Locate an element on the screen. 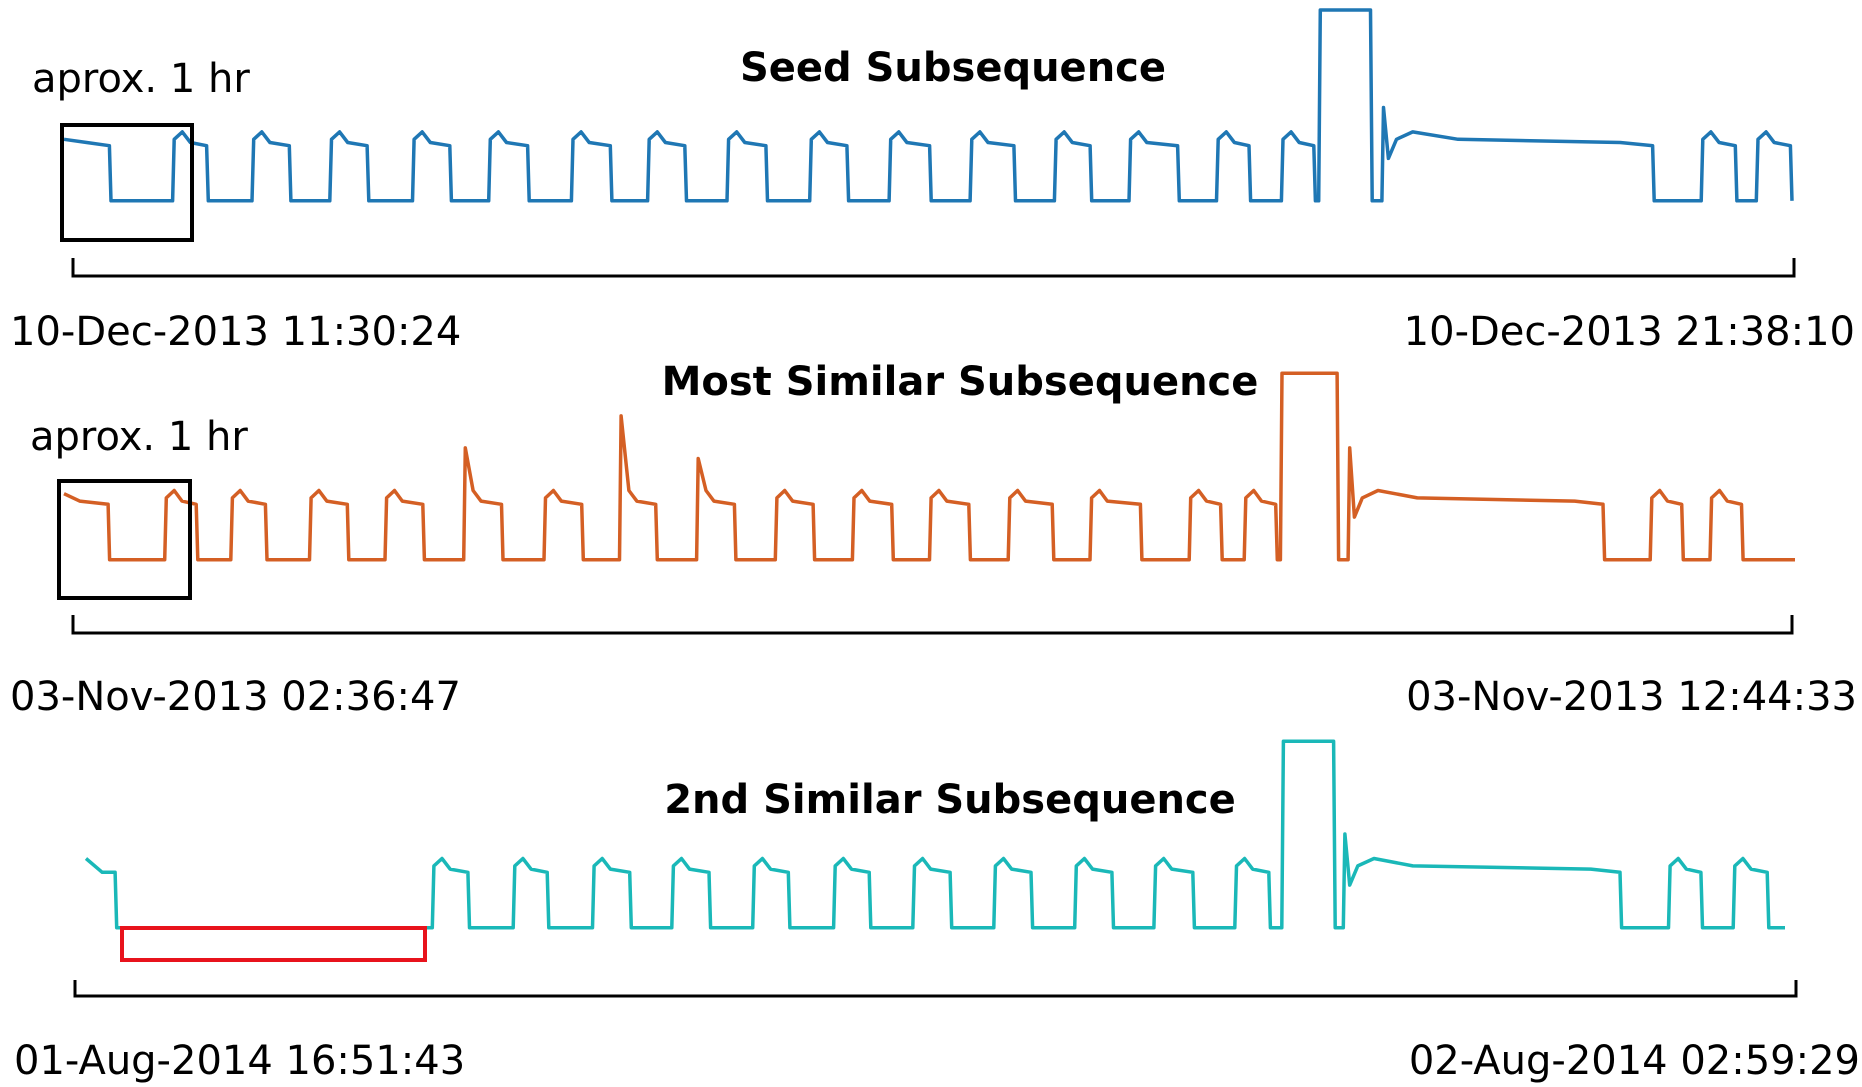 The height and width of the screenshot is (1087, 1862). start-time-second-similar: 01-Aug-2014 16:51:43 is located at coordinates (239, 1061).